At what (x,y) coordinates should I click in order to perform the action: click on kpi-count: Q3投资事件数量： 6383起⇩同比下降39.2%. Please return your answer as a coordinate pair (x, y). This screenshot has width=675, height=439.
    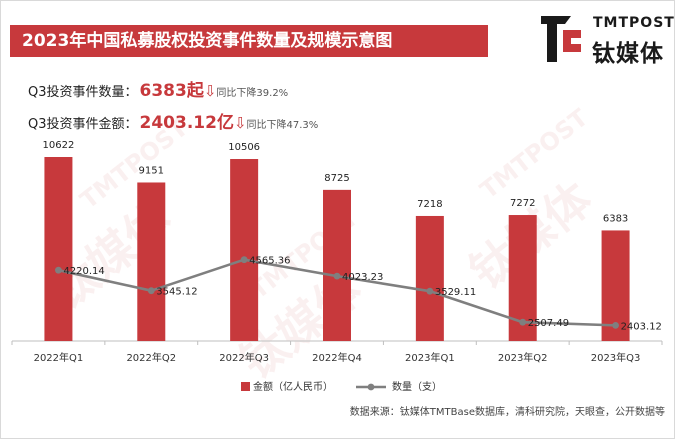
    Looking at the image, I should click on (158, 88).